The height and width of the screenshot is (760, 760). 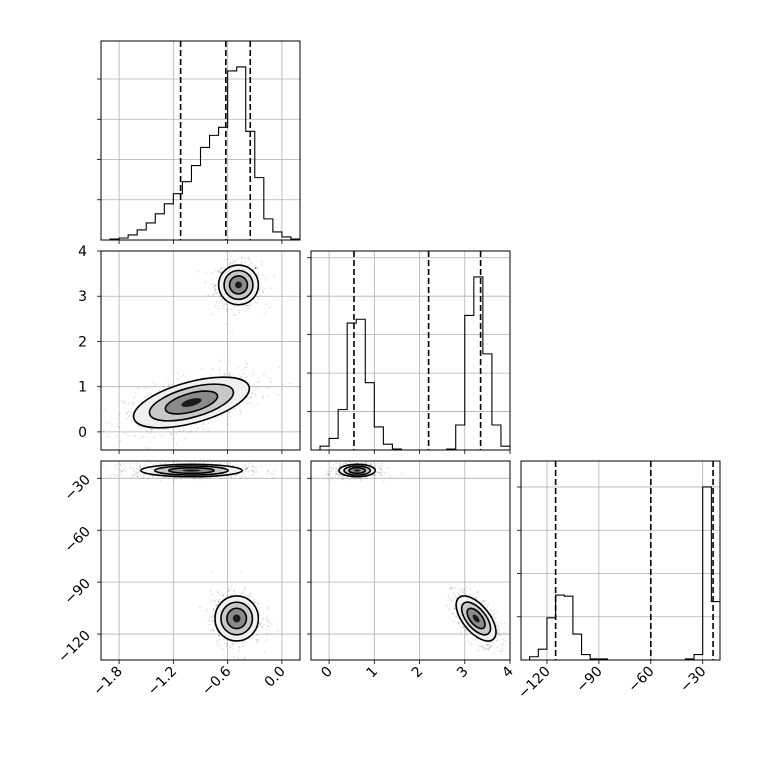 I want to click on x-tick-label: −0.6, so click(x=216, y=680).